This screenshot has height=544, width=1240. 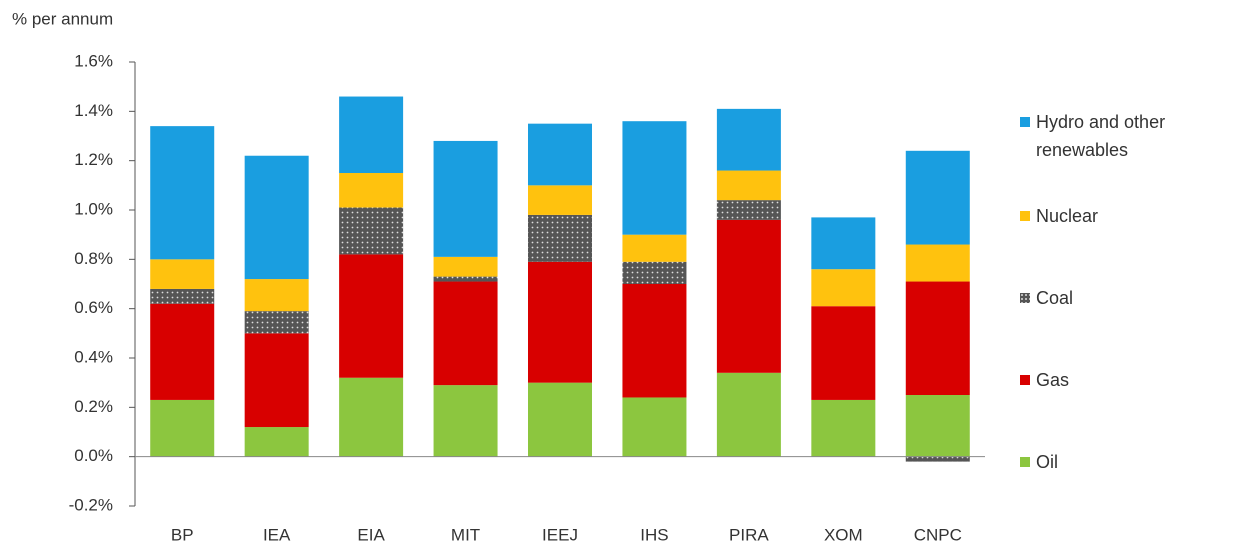 I want to click on x-tick-label: XOM, so click(x=843, y=534).